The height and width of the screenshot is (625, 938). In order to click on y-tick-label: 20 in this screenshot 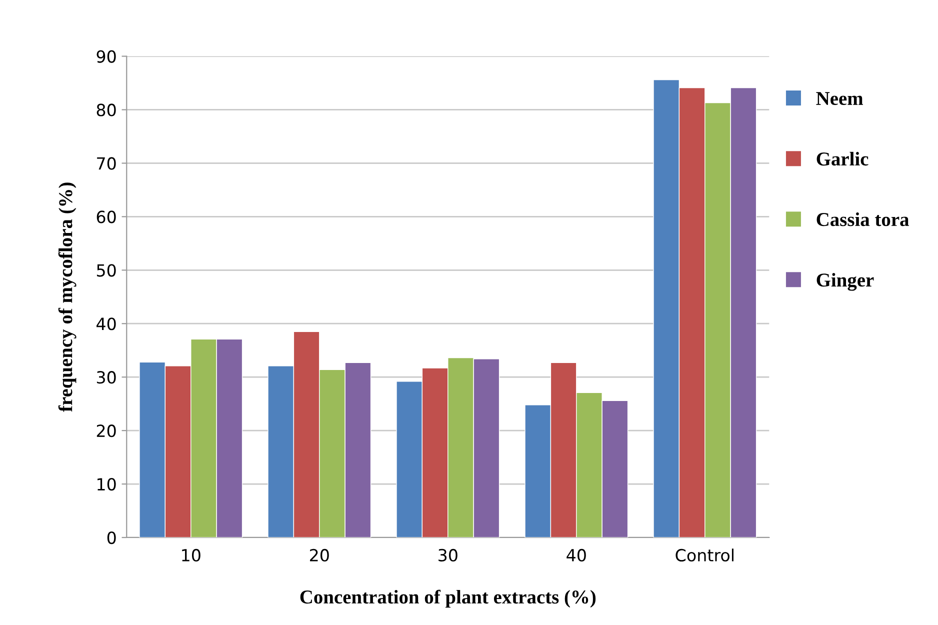, I will do `click(106, 431)`.